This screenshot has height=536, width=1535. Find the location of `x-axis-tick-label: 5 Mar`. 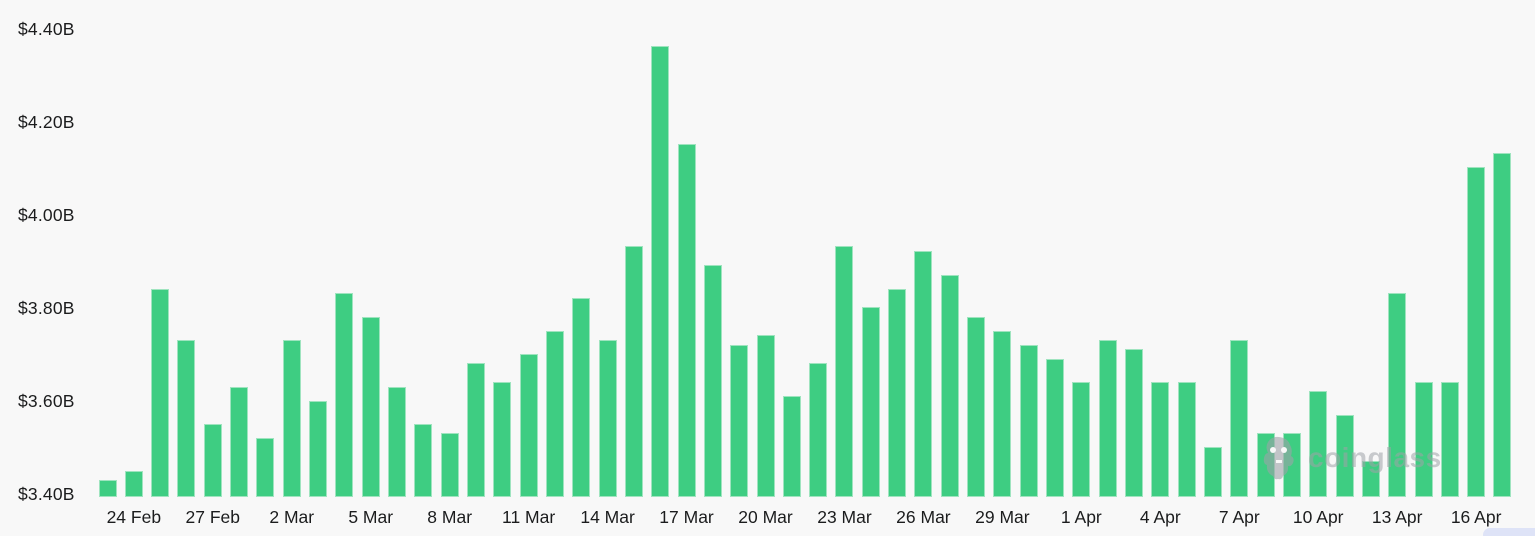

x-axis-tick-label: 5 Mar is located at coordinates (371, 517).